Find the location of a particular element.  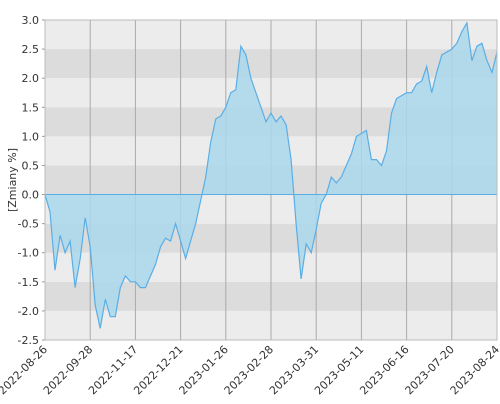

y-tick-label: 1.5 is located at coordinates (31, 107).